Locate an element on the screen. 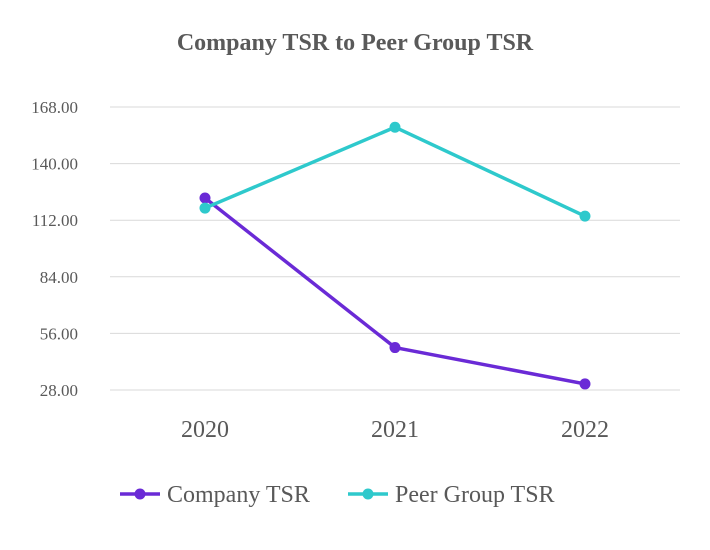 The height and width of the screenshot is (550, 710). legend-item: Peer Group TSR is located at coordinates (451, 495).